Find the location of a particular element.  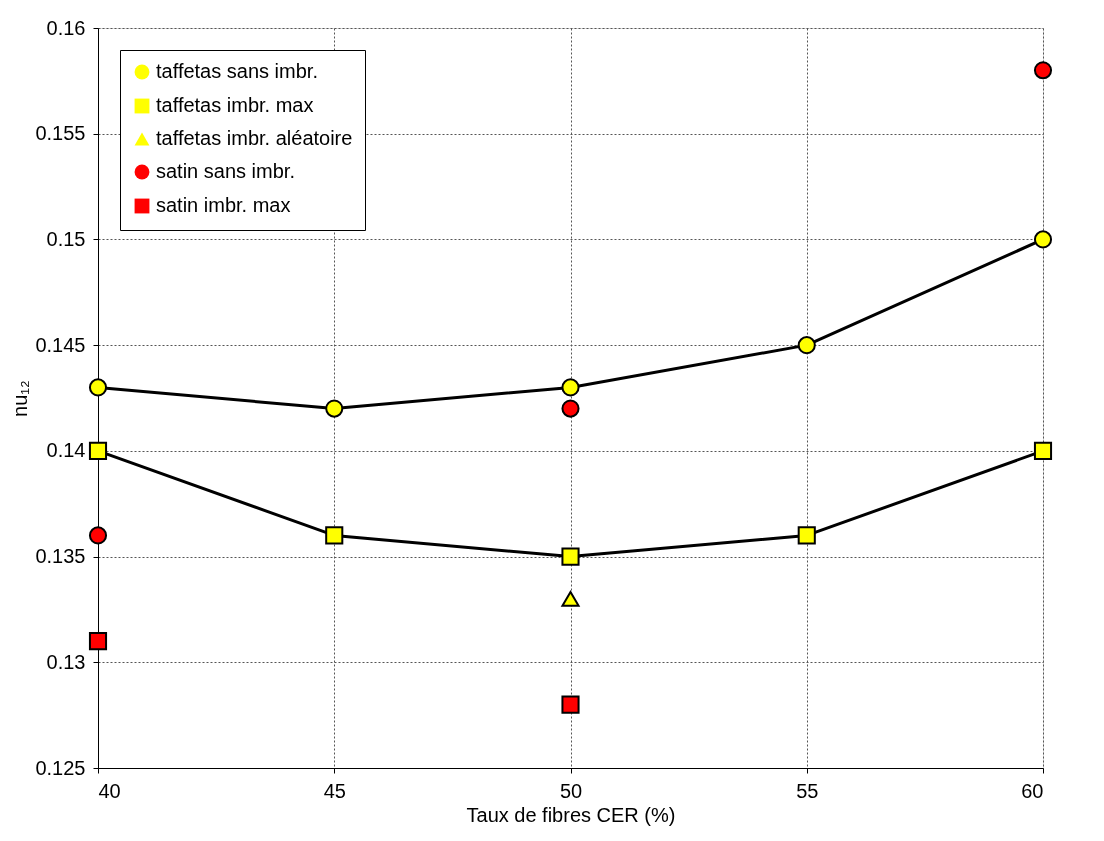

y-tick-label: 0.16 is located at coordinates (66, 27).